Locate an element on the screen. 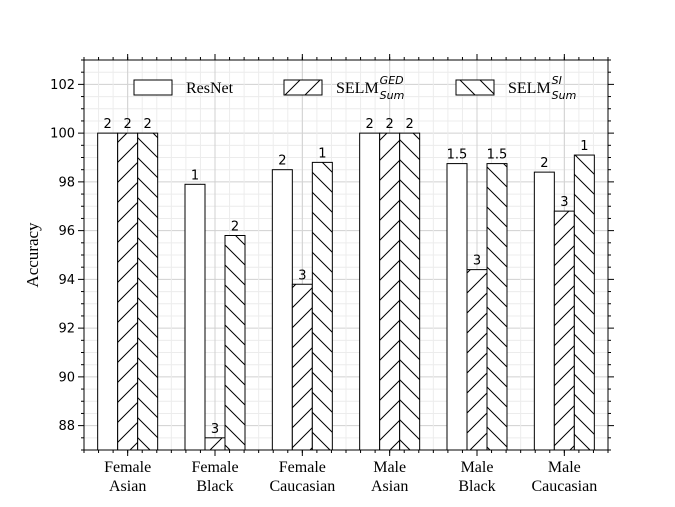  y-tick-label: 88 is located at coordinates (66, 426).